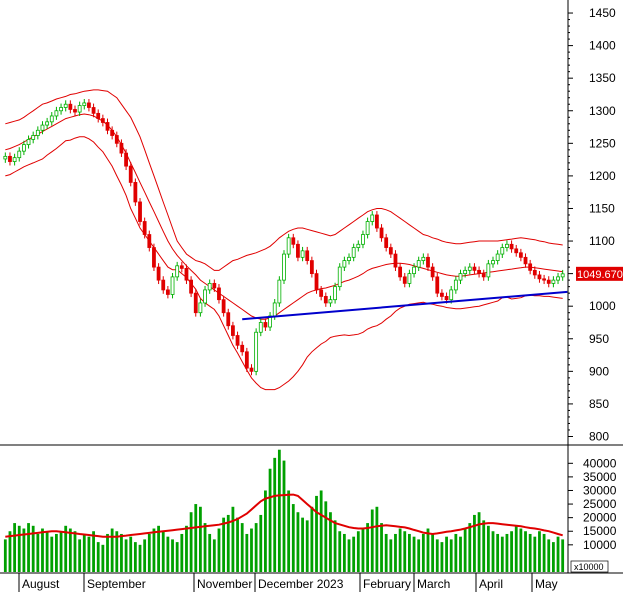 The width and height of the screenshot is (623, 592). What do you see at coordinates (599, 371) in the screenshot?
I see `price-tick-label: 900` at bounding box center [599, 371].